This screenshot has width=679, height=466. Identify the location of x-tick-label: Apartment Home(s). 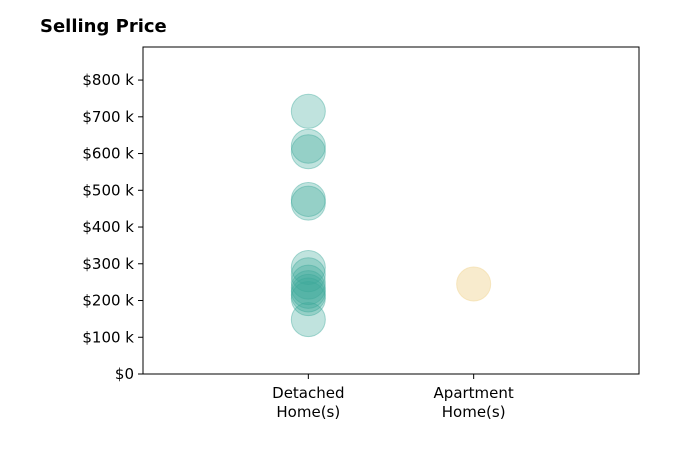
(474, 402).